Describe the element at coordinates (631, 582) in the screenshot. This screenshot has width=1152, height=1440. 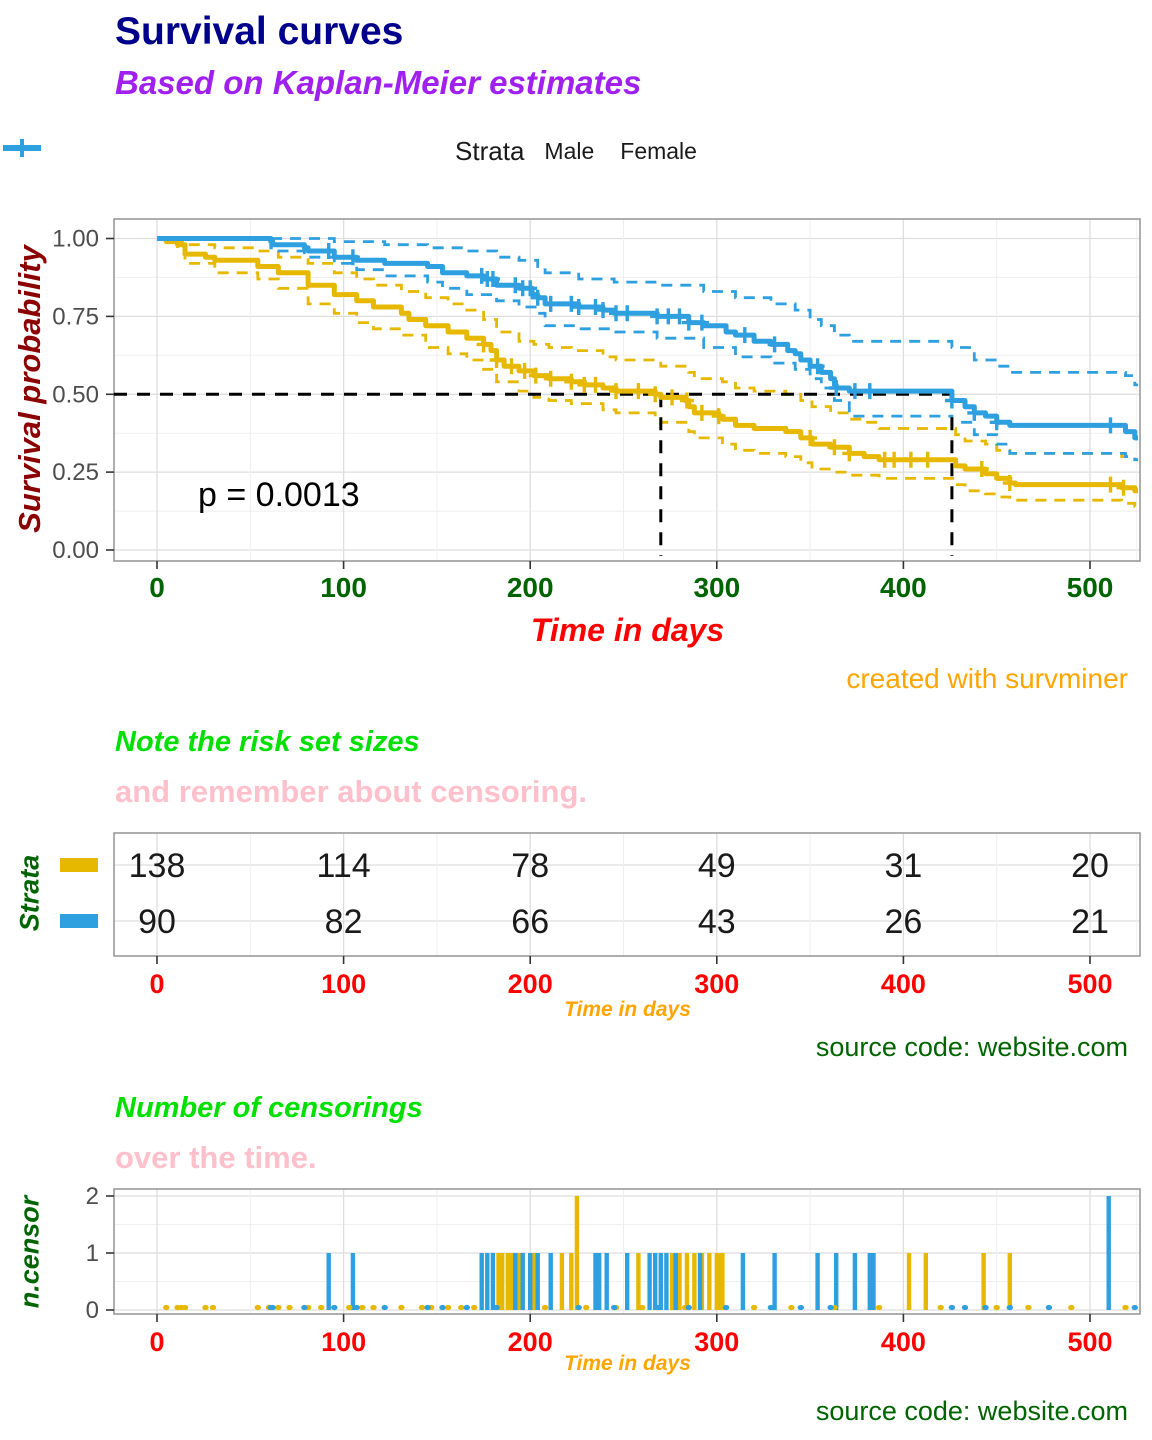
I see `main-x-axis: 0 100 200 300 400 500` at that location.